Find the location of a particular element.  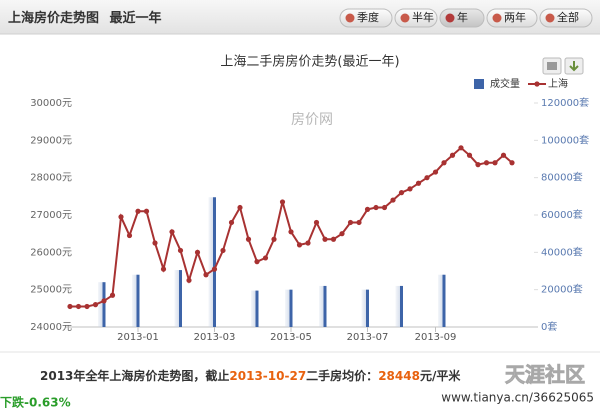

y-tick-label: 26000元 is located at coordinates (51, 252).